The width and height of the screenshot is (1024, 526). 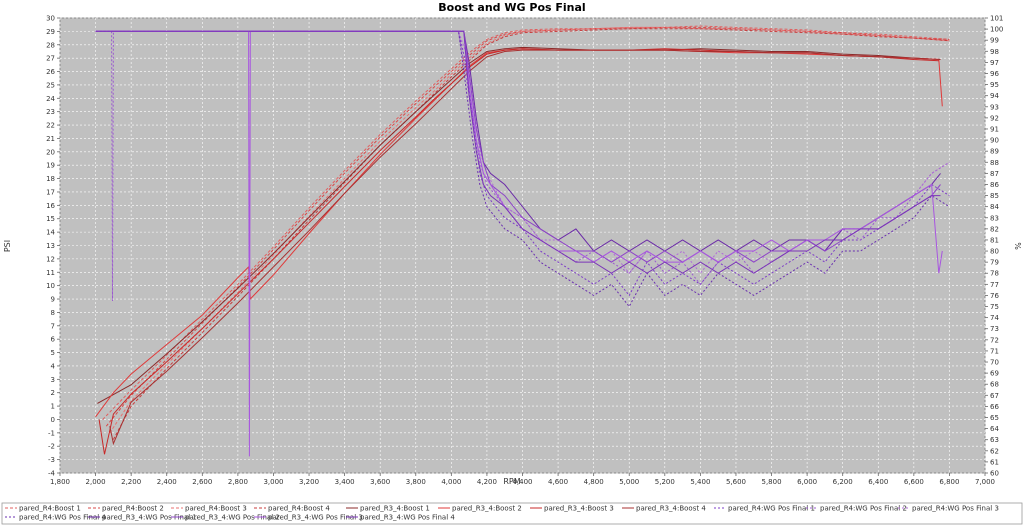 What do you see at coordinates (53, 326) in the screenshot?
I see `y-tick-label: 7` at bounding box center [53, 326].